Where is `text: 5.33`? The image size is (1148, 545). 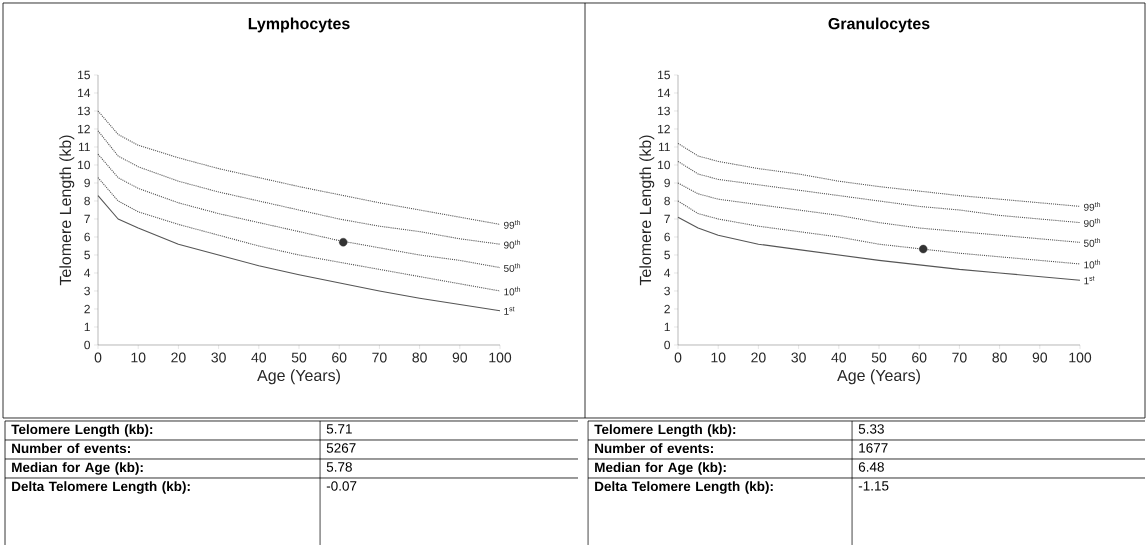 text: 5.33 is located at coordinates (871, 429).